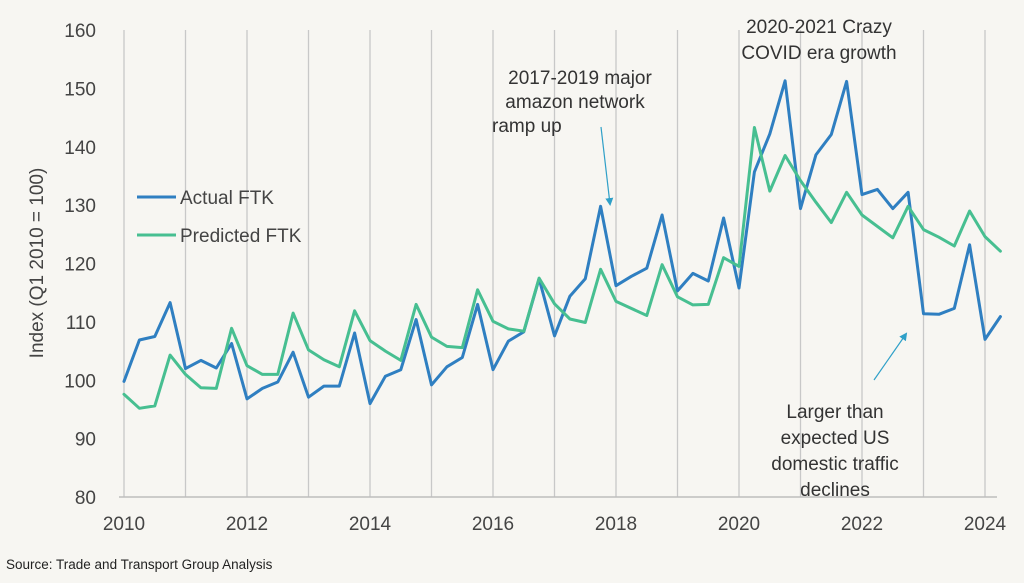  What do you see at coordinates (835, 438) in the screenshot?
I see `annotation-declines-line-2: expected US` at bounding box center [835, 438].